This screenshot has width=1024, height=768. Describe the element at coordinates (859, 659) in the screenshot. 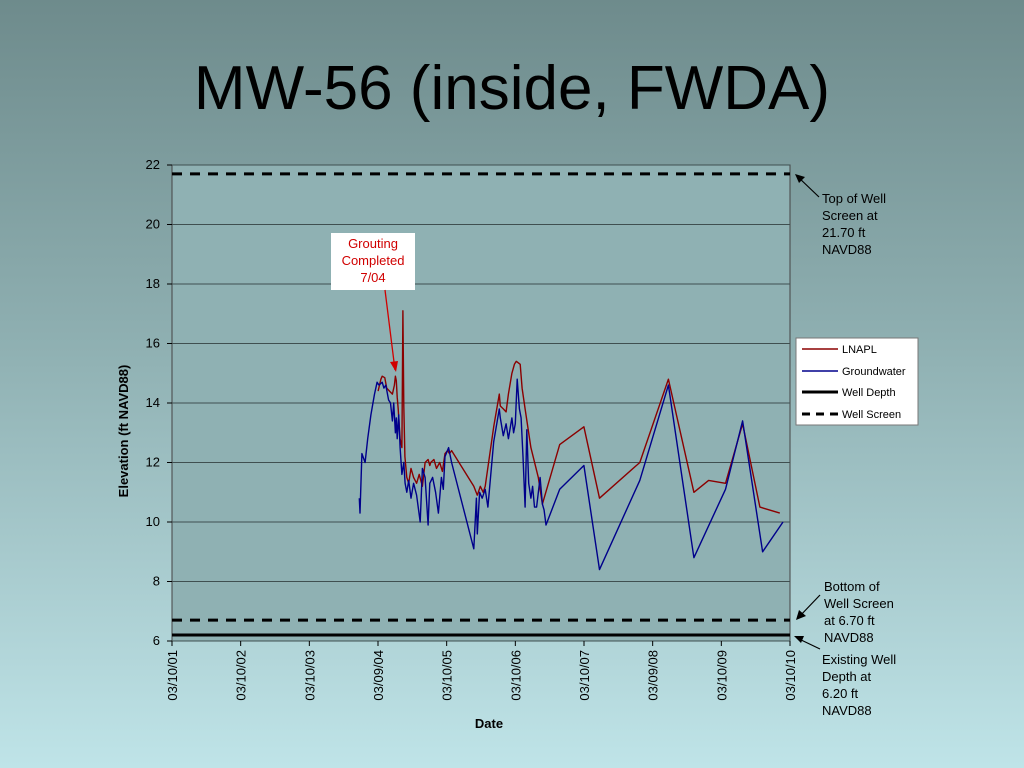

I see `well-depth-label-1: Existing Well` at that location.